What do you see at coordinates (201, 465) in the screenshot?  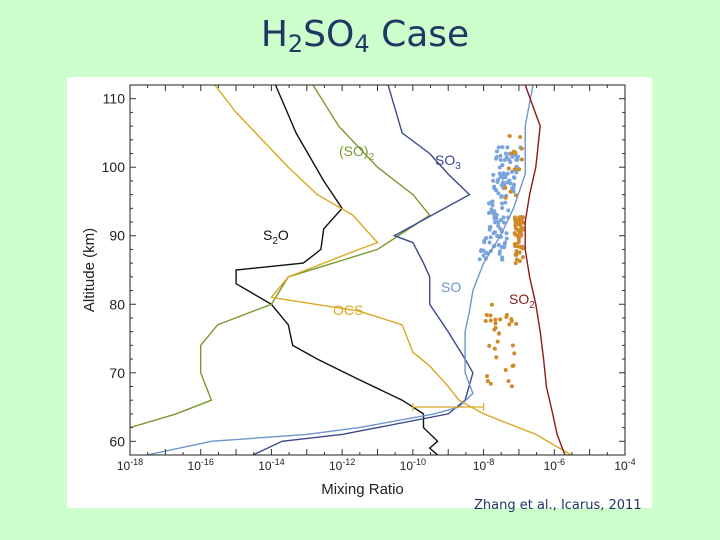 I see `x-tick-label: 10⁻¹⁶` at bounding box center [201, 465].